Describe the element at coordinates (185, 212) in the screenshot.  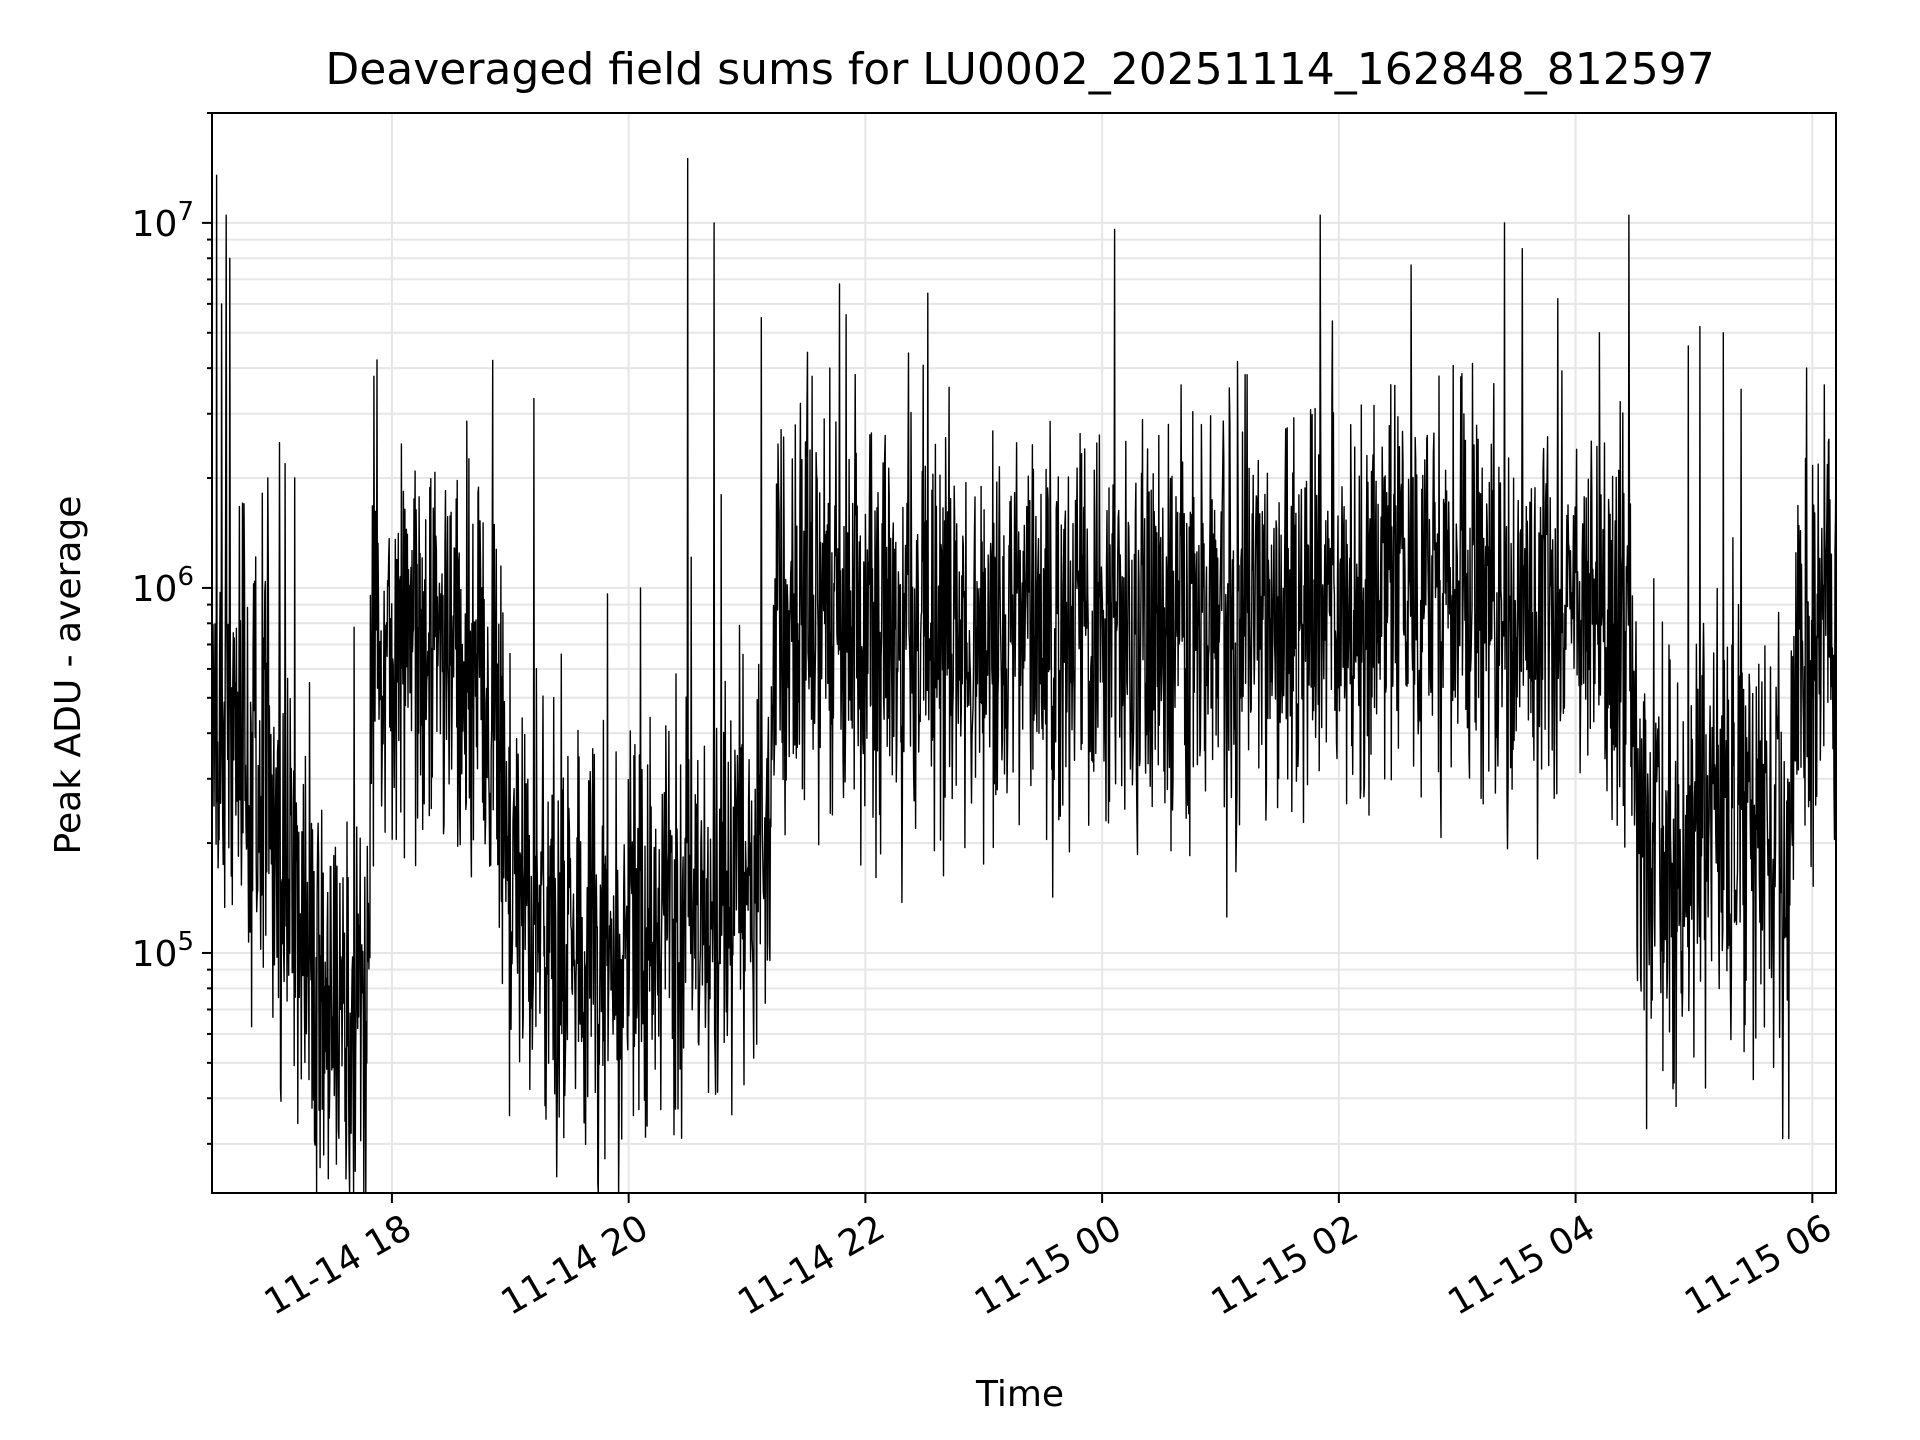
I see `y-tick-exponent: 7` at that location.